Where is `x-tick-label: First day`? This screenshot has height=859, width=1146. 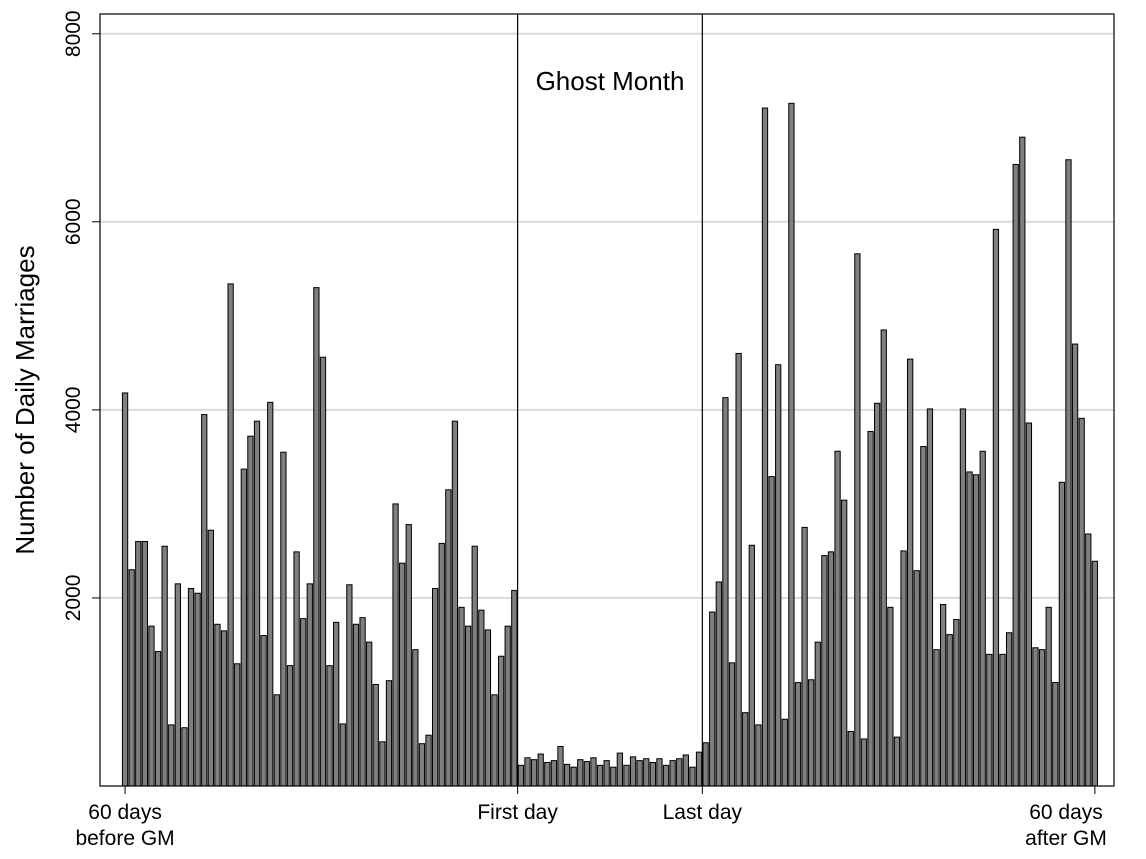
x-tick-label: First day is located at coordinates (517, 812).